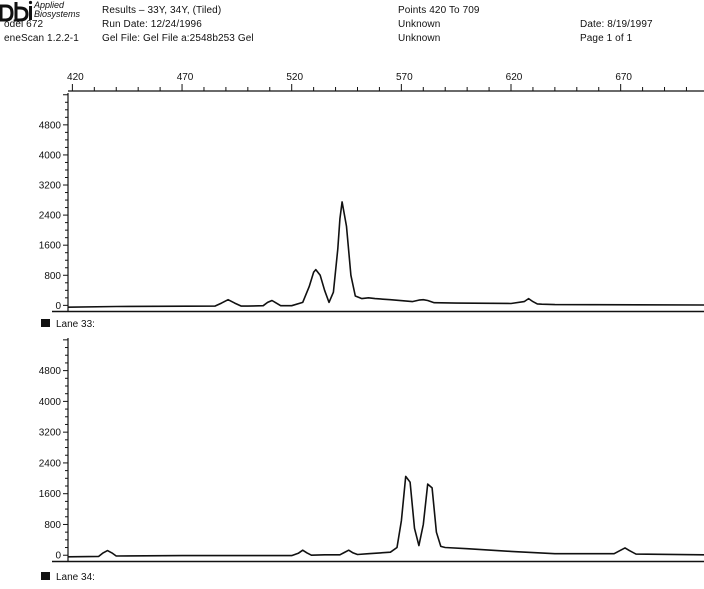  Describe the element at coordinates (49, 5) in the screenshot. I see `brand-line-1: Applied` at that location.